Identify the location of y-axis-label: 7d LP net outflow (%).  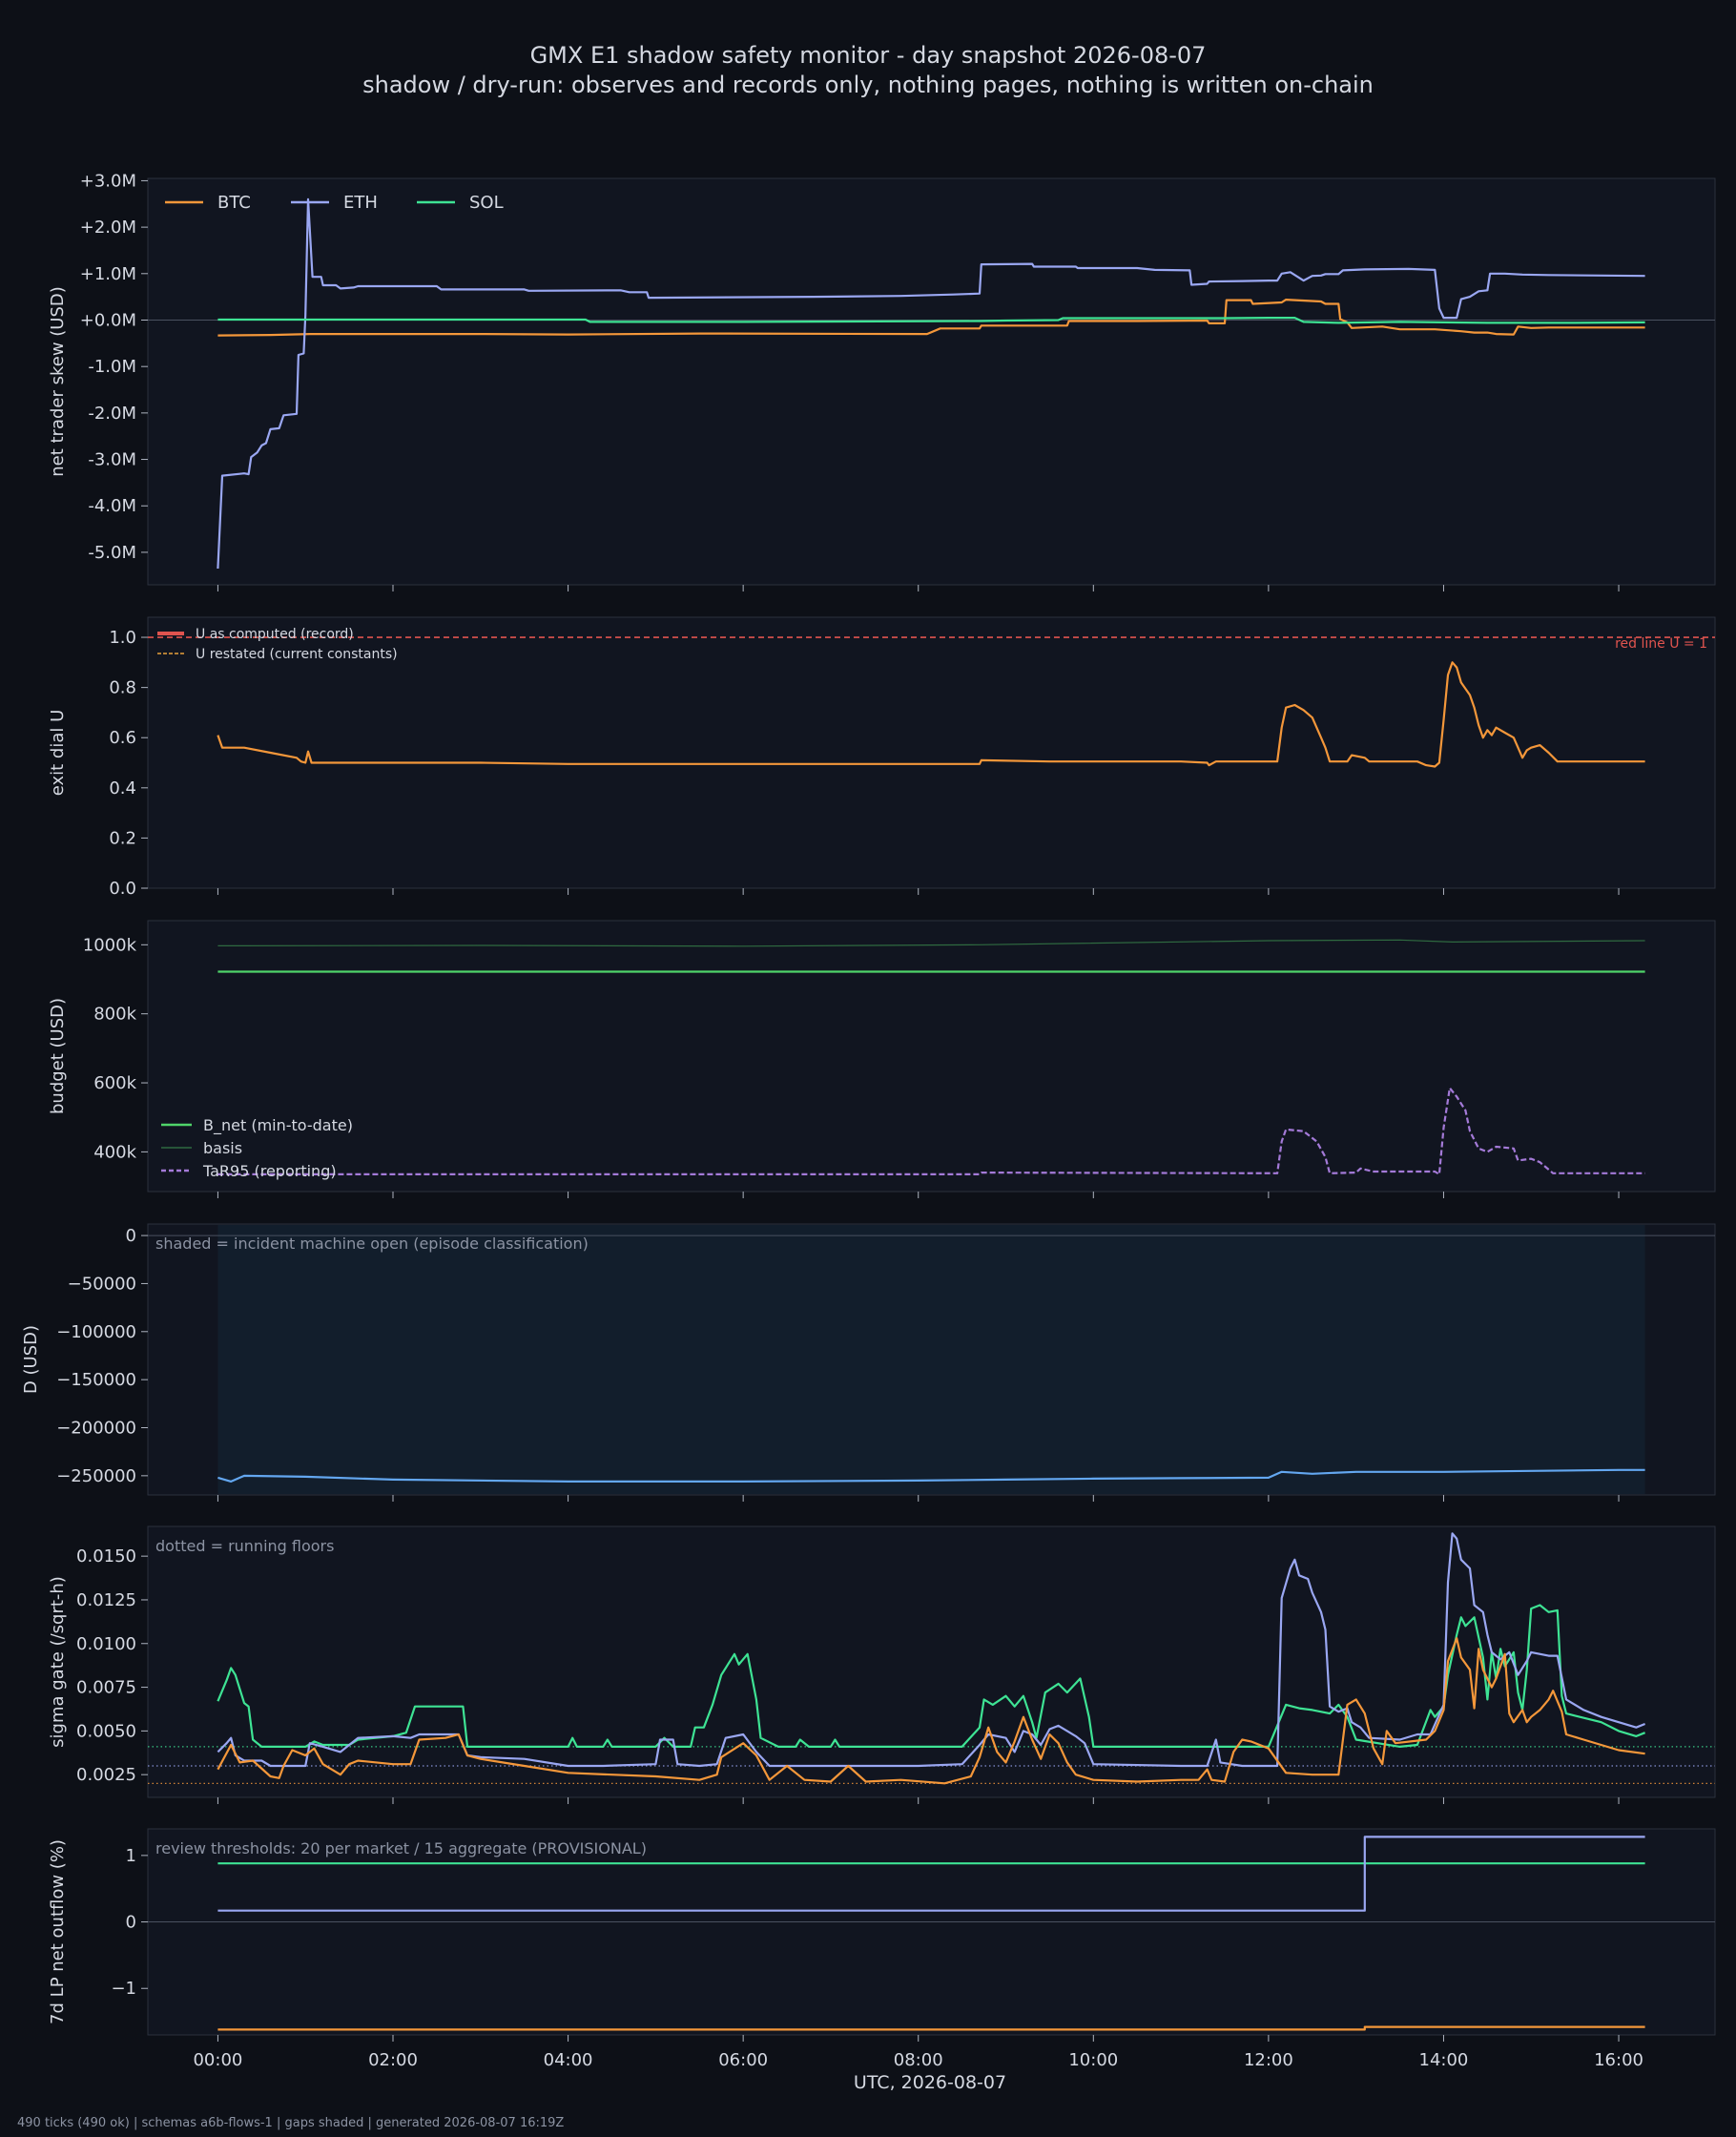
(58, 1931).